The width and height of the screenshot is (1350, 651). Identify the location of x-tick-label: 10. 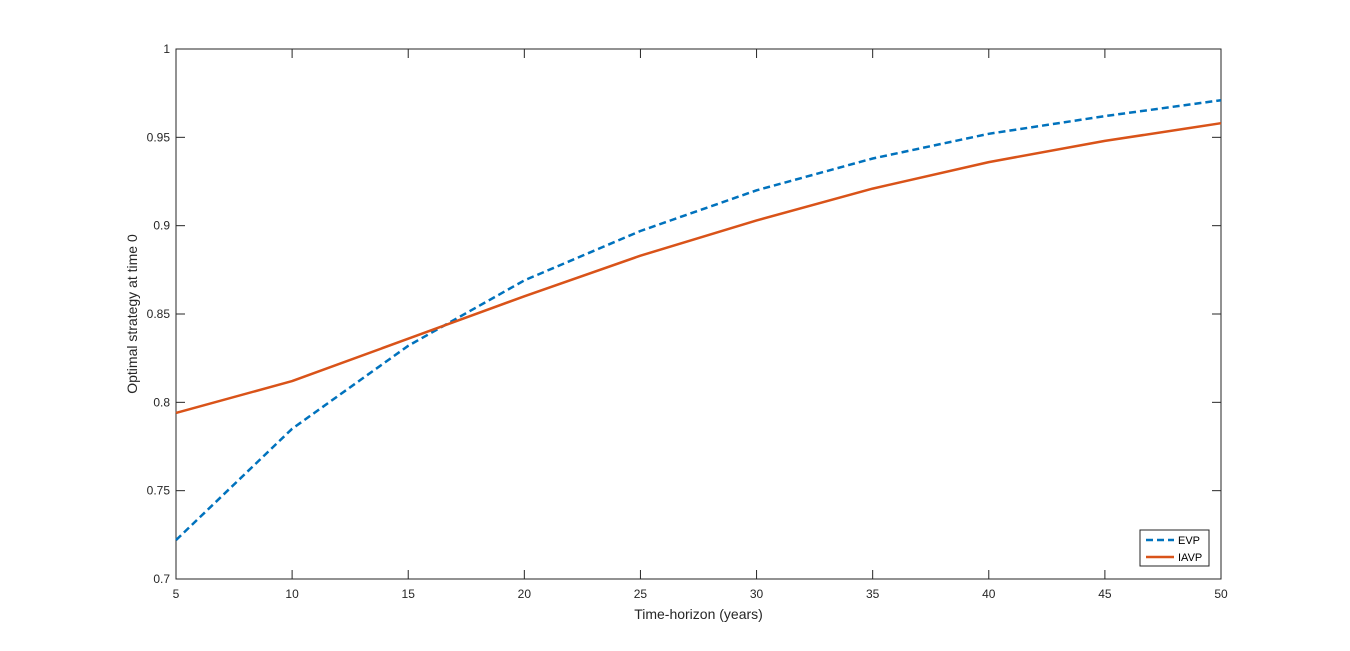
(292, 594).